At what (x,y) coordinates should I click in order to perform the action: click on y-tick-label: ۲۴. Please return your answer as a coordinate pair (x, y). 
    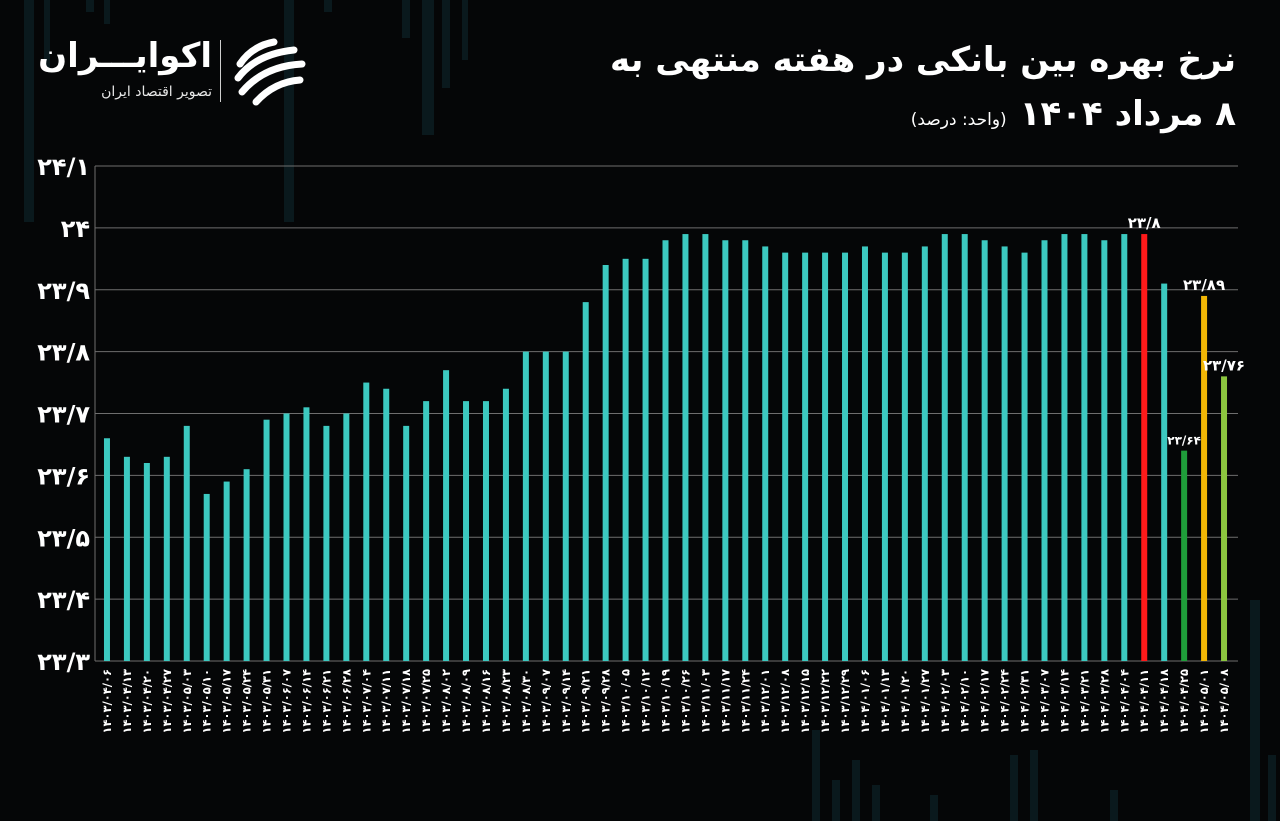
    Looking at the image, I should click on (75, 229).